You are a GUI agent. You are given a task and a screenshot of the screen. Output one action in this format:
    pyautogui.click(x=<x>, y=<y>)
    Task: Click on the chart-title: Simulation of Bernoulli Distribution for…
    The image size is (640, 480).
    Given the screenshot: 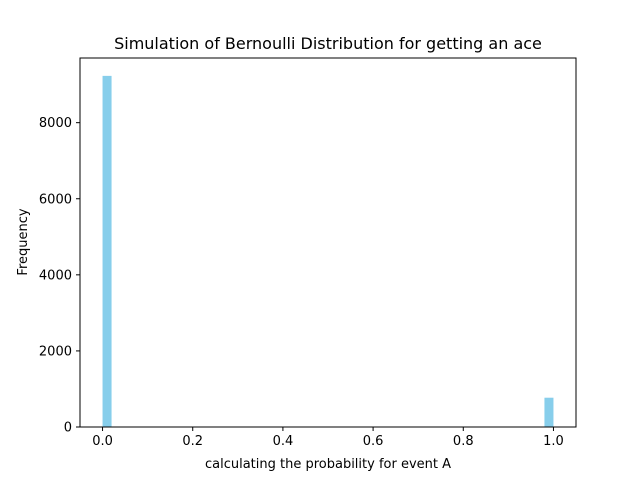 What is the action you would take?
    pyautogui.click(x=328, y=43)
    